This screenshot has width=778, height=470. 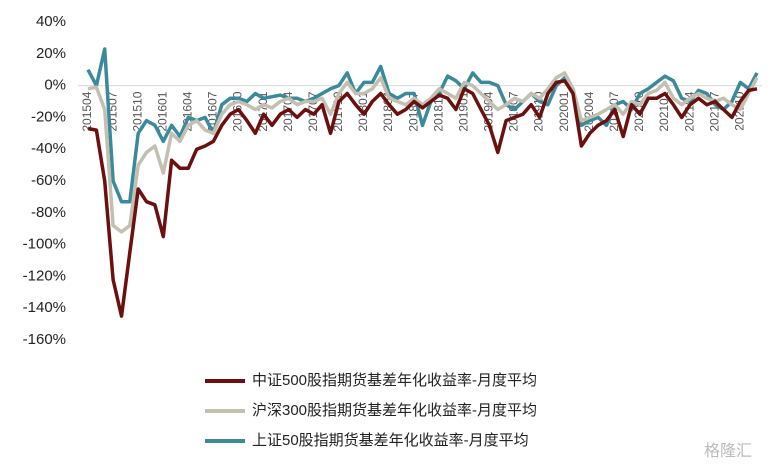 What do you see at coordinates (55, 85) in the screenshot?
I see `y-tick-label: 0%` at bounding box center [55, 85].